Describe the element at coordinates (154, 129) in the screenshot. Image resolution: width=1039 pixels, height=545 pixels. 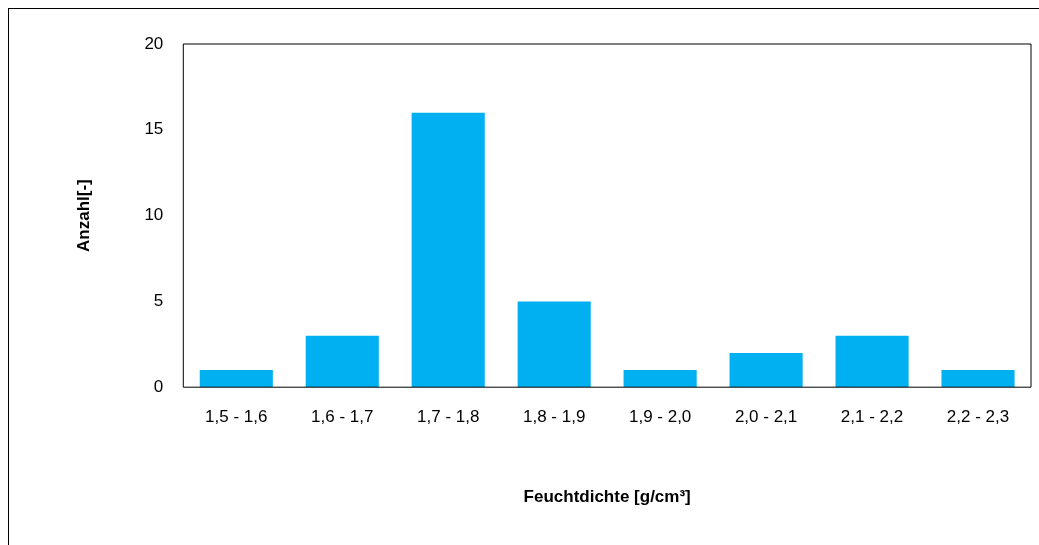
I see `y-tick-label: 15` at that location.